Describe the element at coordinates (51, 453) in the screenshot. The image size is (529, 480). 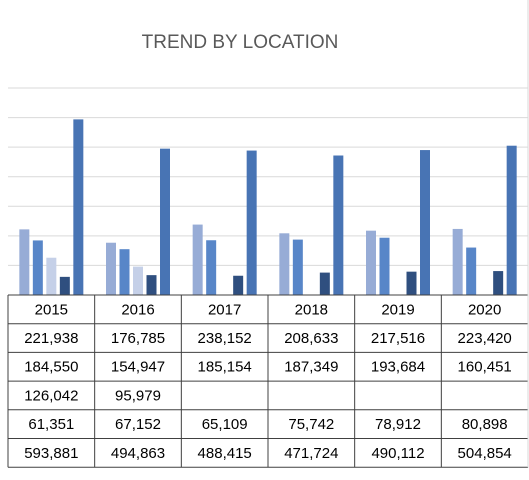
I see `table-cell: 593,881` at that location.